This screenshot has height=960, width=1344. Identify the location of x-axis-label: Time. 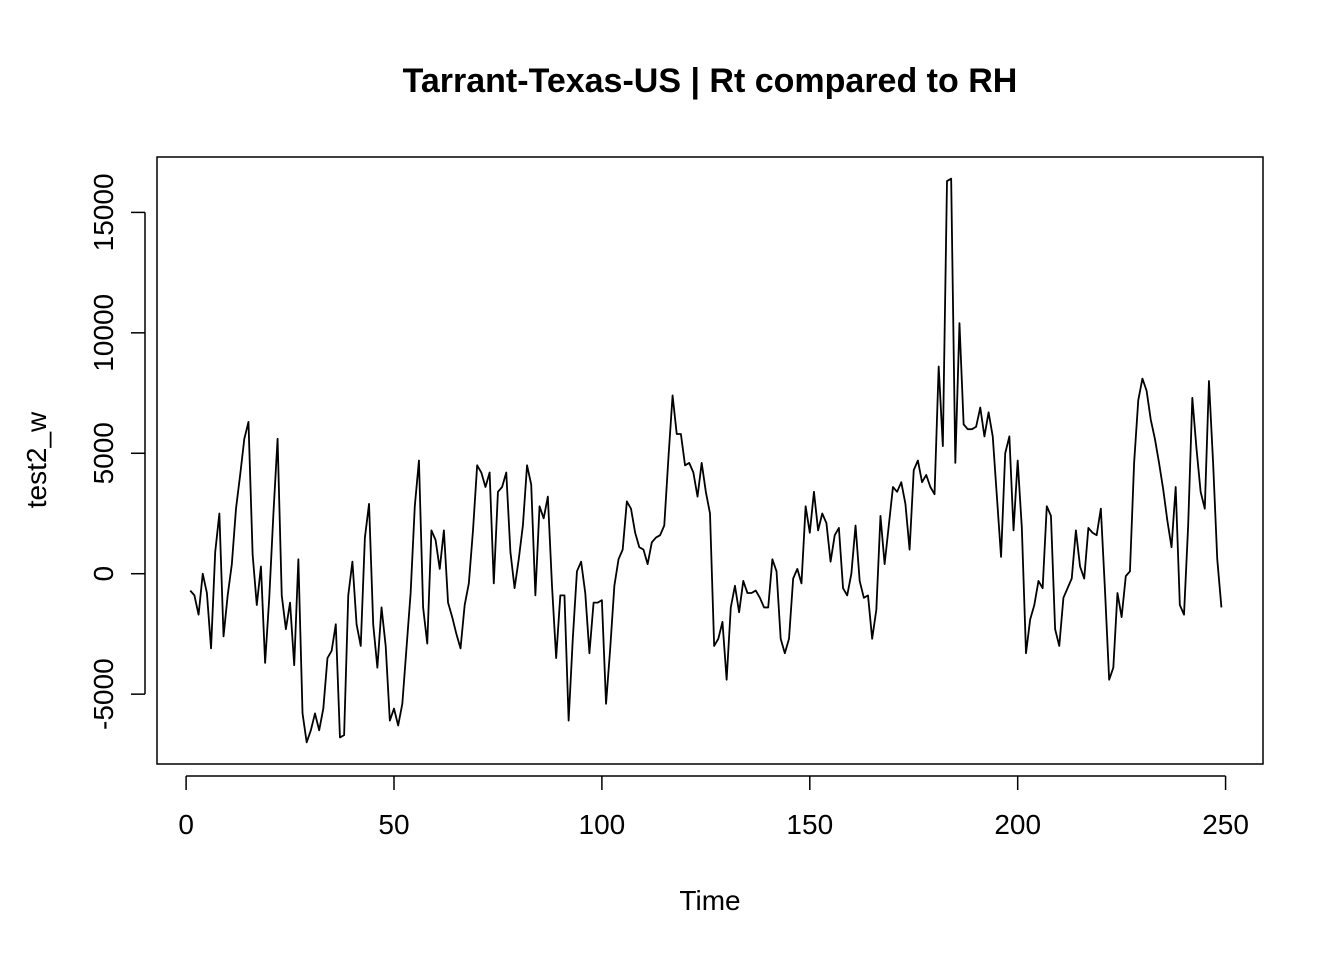
(709, 900).